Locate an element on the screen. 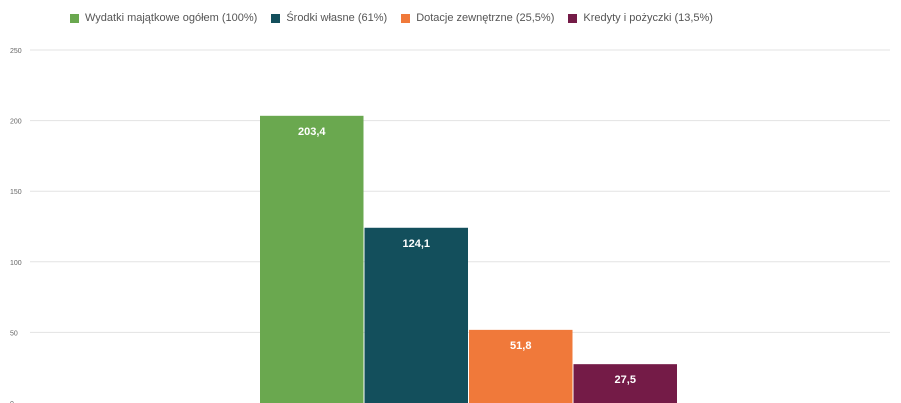 The height and width of the screenshot is (403, 901). legend-label: Kredyty i pożyczki (13,5%) is located at coordinates (648, 18).